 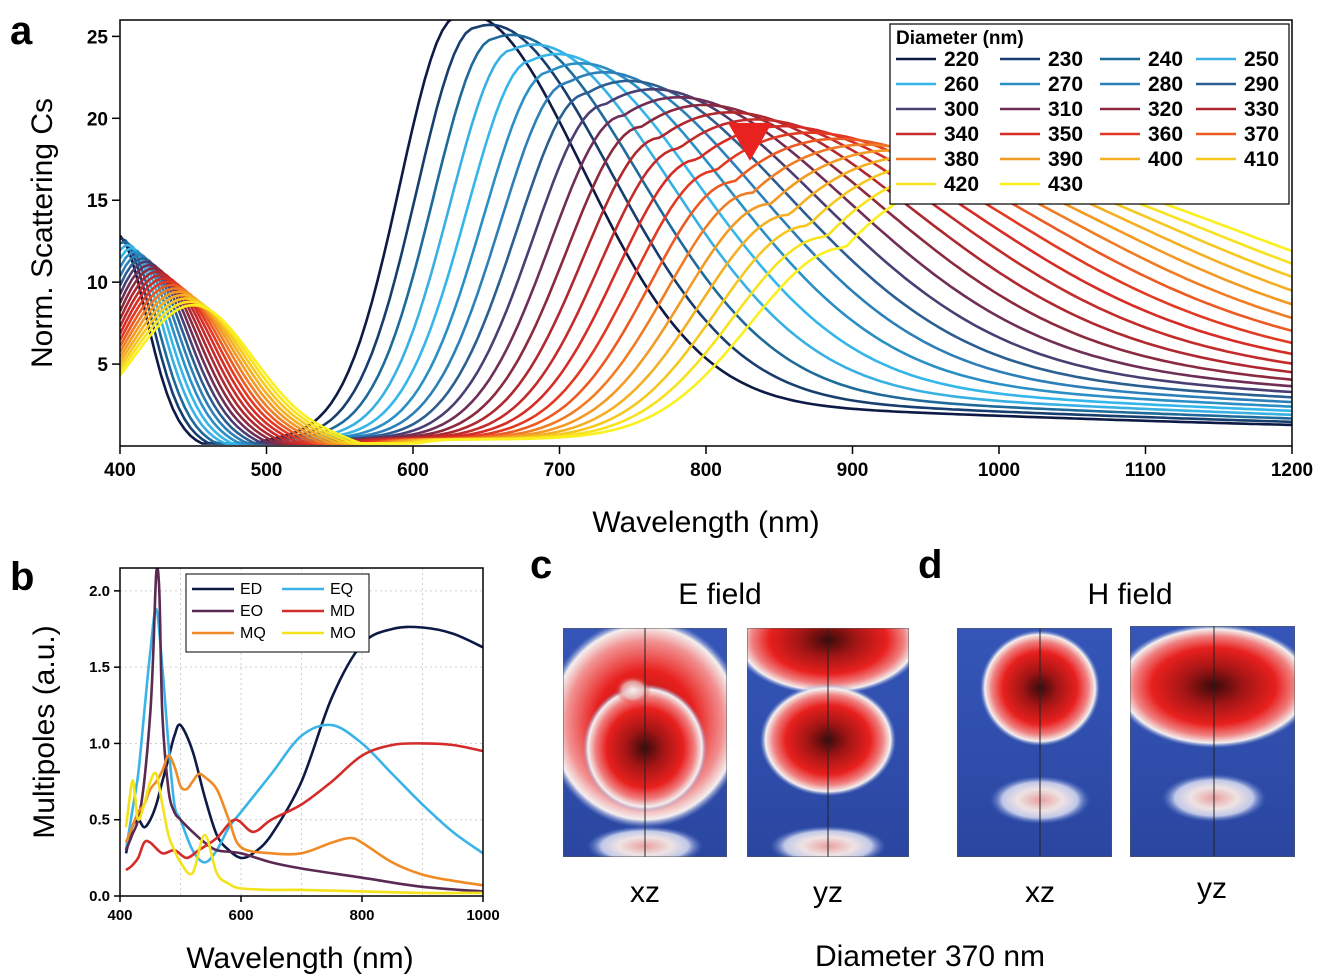 I want to click on chart-b-series-eo, so click(x=303, y=730).